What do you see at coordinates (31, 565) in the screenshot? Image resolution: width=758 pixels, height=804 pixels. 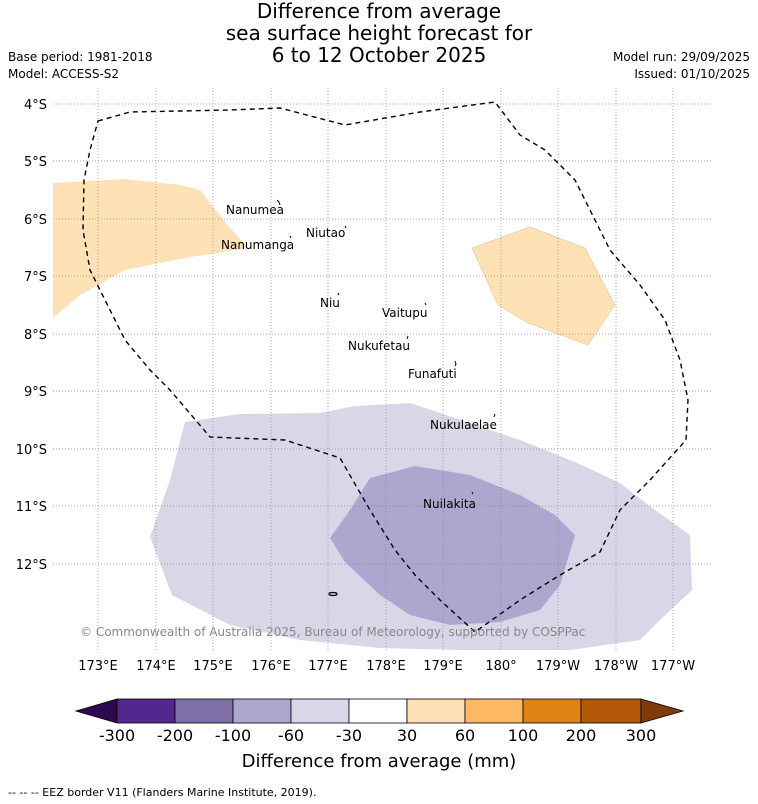 I see `lat-tick: 12°S` at bounding box center [31, 565].